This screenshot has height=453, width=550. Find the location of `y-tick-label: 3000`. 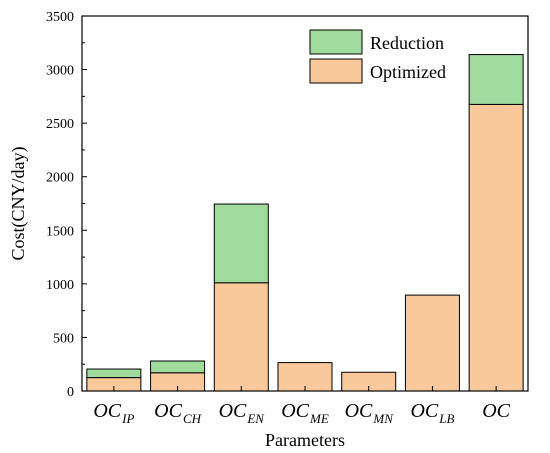

y-tick-label: 3000 is located at coordinates (60, 71).